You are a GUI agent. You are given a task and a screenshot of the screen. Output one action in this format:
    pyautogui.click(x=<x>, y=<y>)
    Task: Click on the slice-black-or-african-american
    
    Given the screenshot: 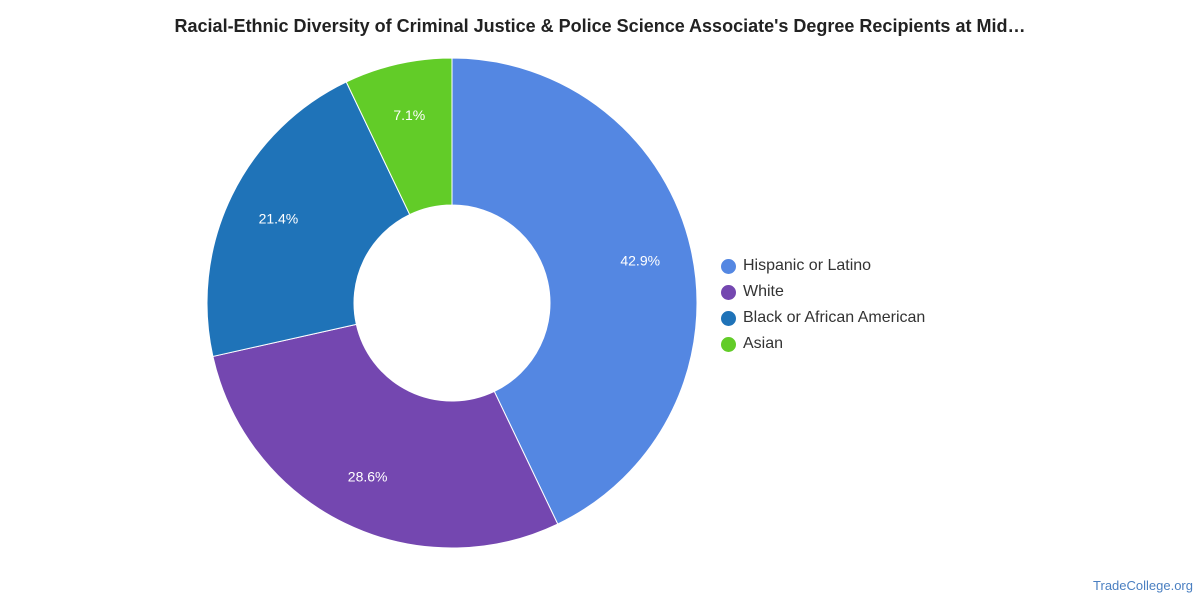 What is the action you would take?
    pyautogui.click(x=308, y=219)
    